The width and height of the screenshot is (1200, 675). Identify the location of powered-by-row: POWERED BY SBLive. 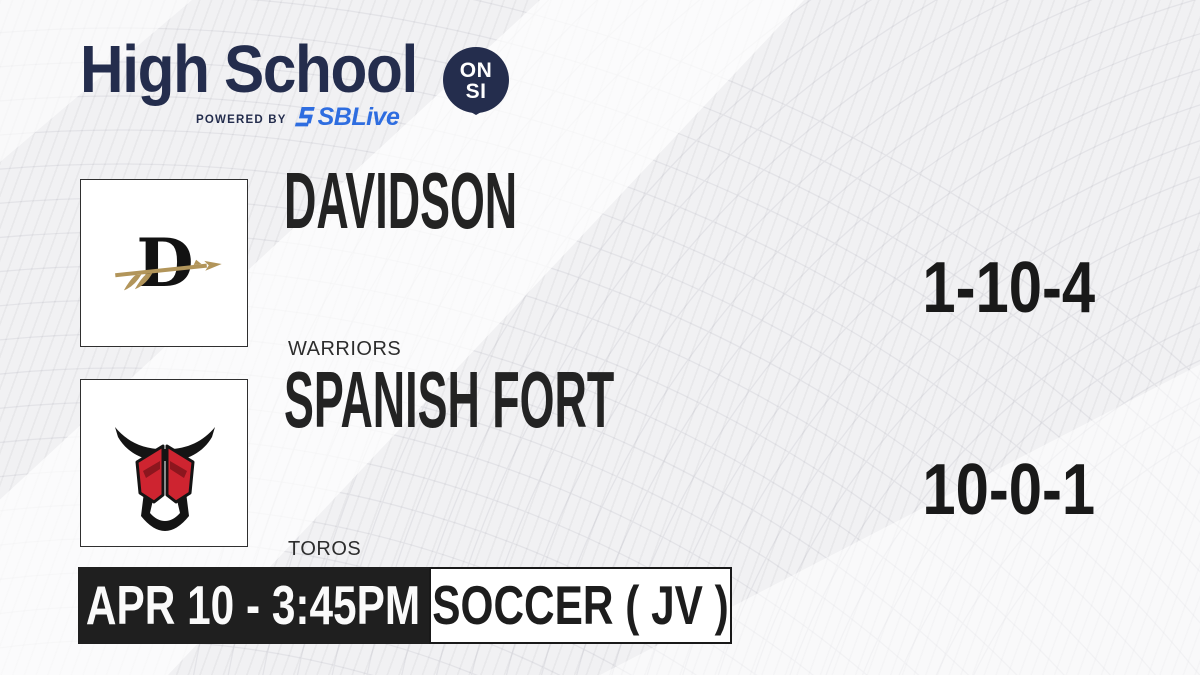
(298, 117).